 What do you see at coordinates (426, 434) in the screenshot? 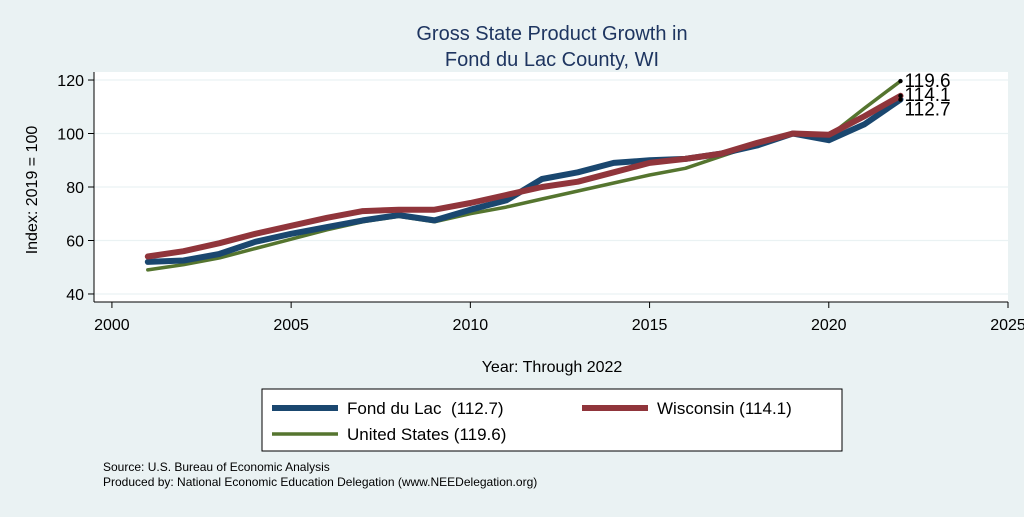
I see `legend-label-united-states: United States (119.6)` at bounding box center [426, 434].